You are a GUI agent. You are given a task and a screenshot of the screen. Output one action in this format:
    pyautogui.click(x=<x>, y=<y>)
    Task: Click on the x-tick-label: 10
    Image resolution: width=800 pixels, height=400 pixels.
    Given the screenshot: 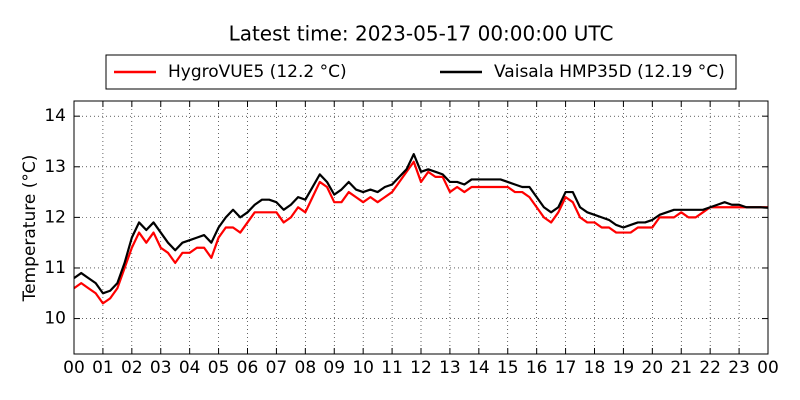 What is the action you would take?
    pyautogui.click(x=363, y=368)
    